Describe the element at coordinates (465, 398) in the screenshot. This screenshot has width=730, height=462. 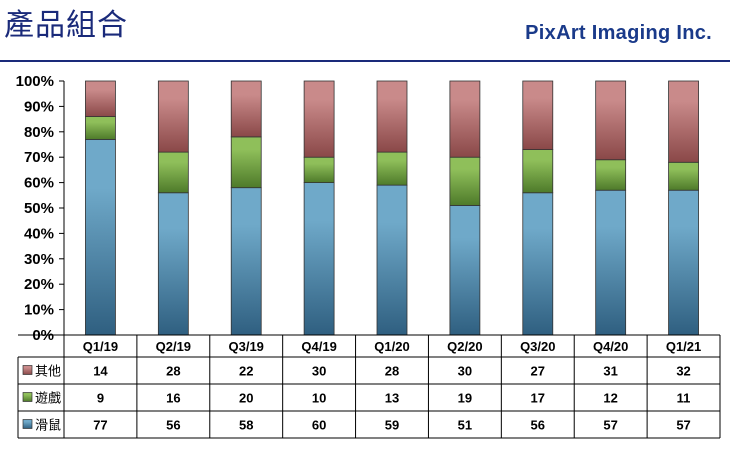
I see `data-label: 19` at that location.